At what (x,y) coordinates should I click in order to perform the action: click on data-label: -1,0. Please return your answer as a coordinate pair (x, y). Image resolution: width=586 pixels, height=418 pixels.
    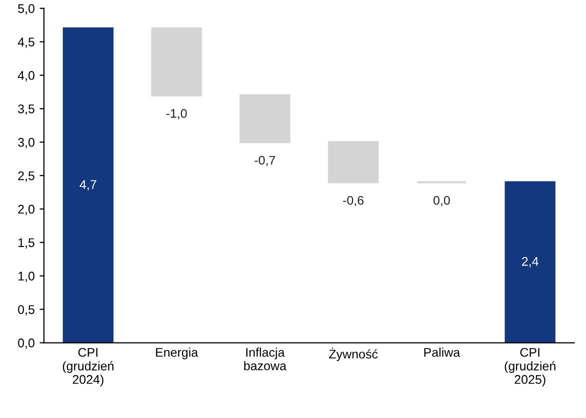
    Looking at the image, I should click on (176, 114).